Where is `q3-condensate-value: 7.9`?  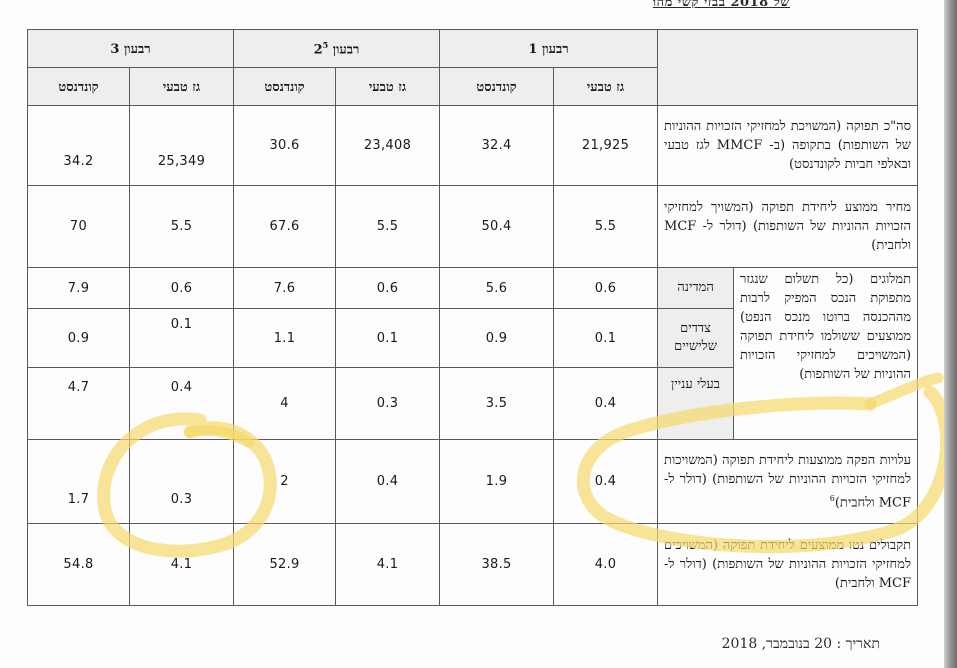 q3-condensate-value: 7.9 is located at coordinates (78, 288).